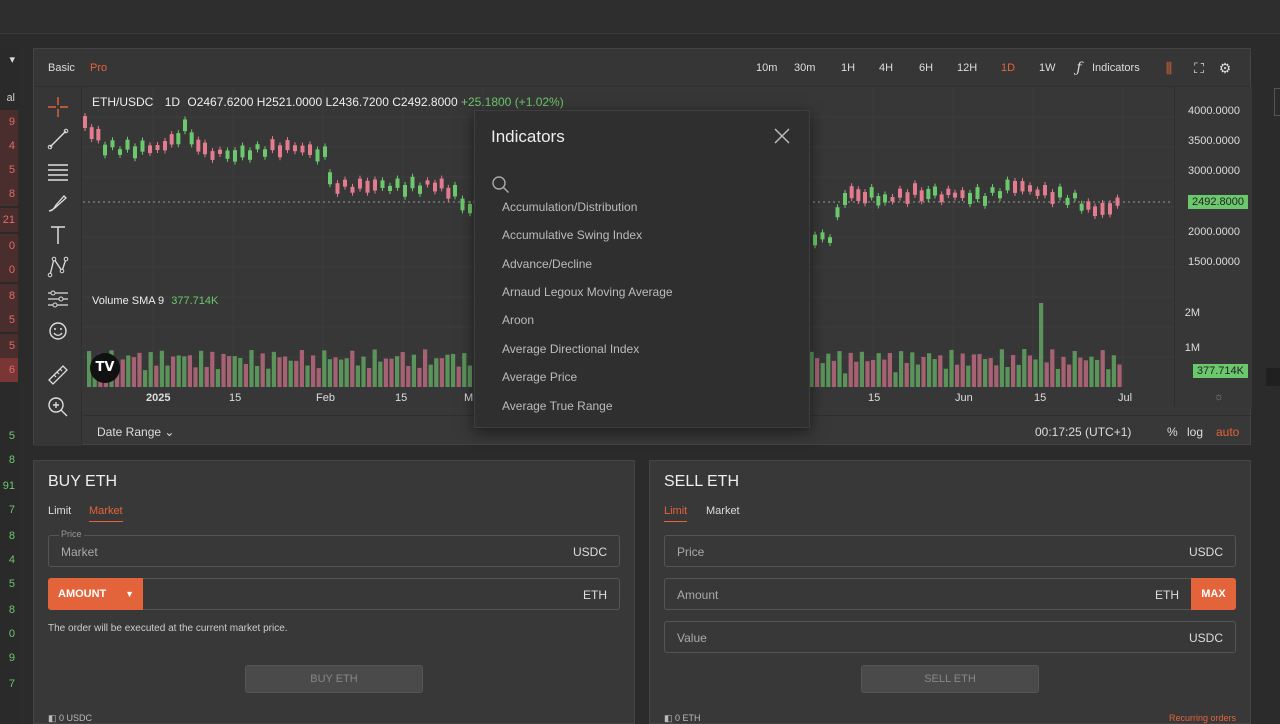 The height and width of the screenshot is (724, 1280). Describe the element at coordinates (95, 594) in the screenshot. I see `amount-type-dropdown: AMOUNT ▼` at that location.